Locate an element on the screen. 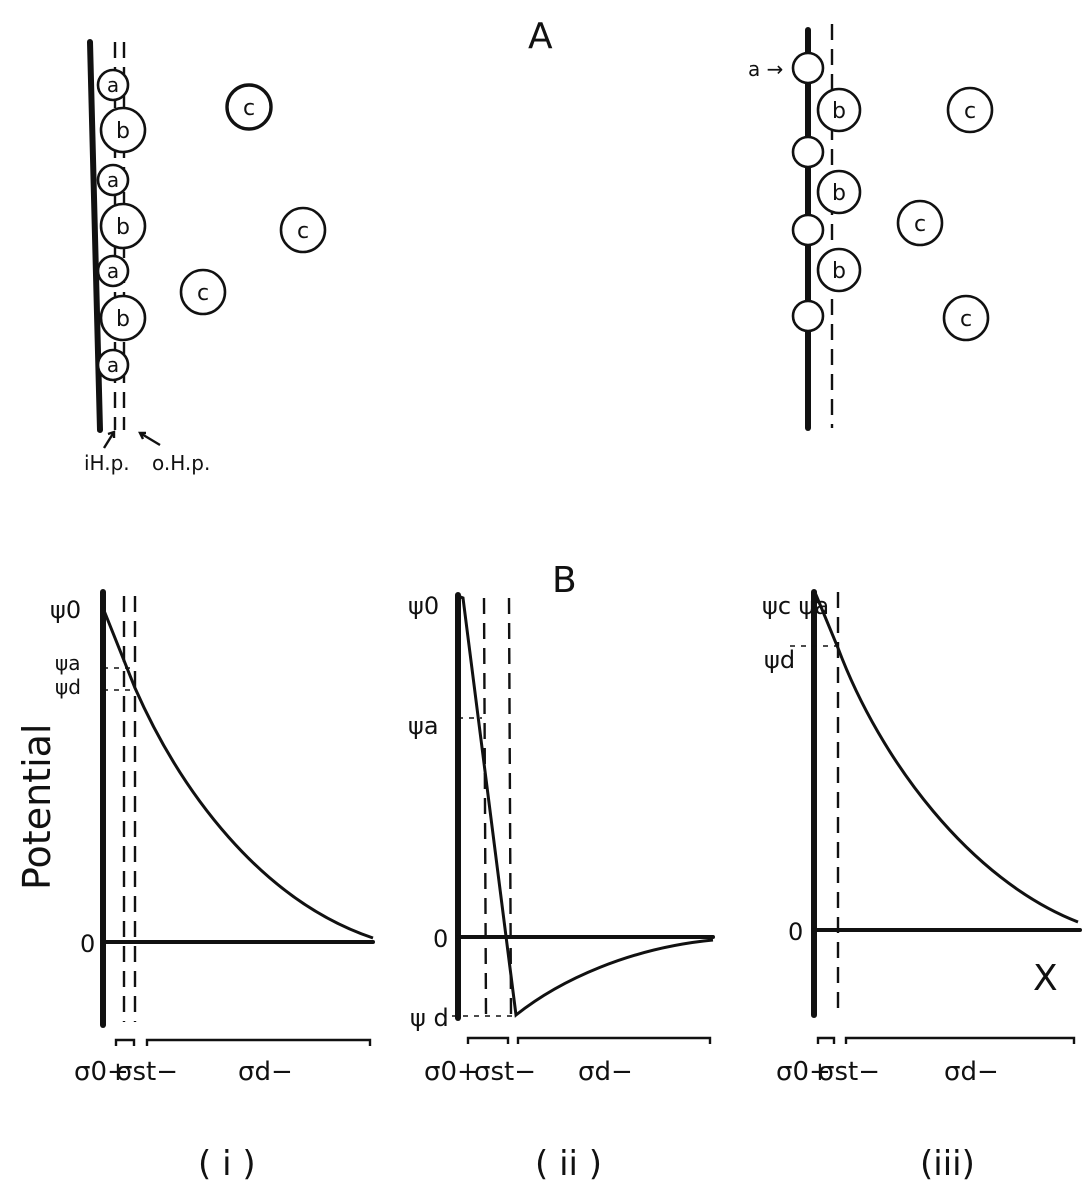 The width and height of the screenshot is (1083, 1180). sigma-0-label-i: σ0+ is located at coordinates (101, 1072).